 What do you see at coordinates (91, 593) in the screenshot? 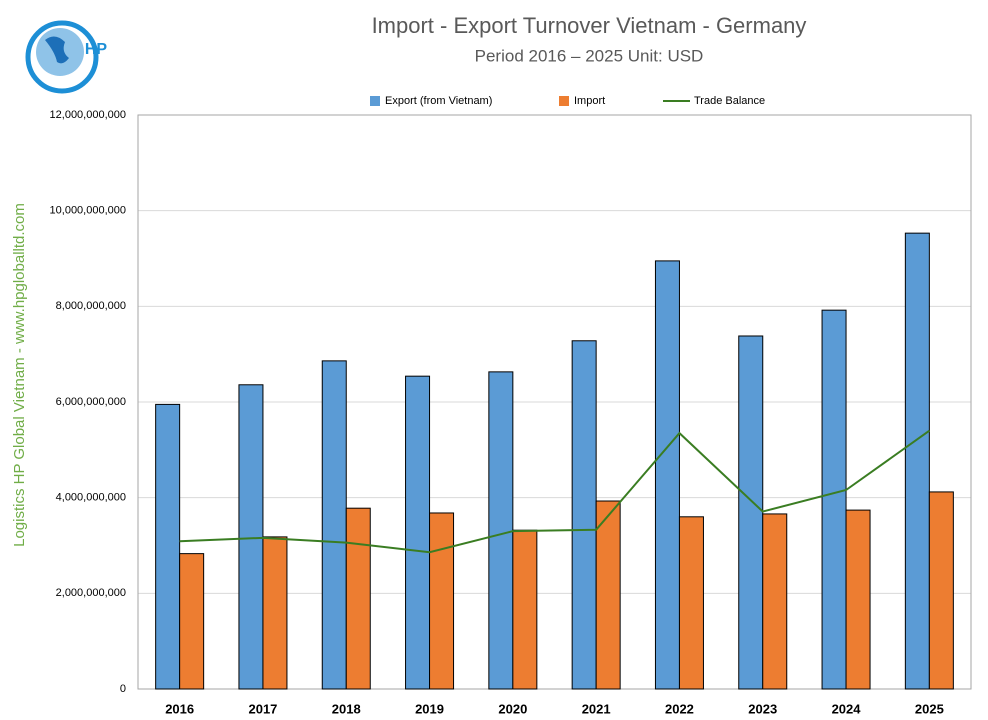
I see `y-tick-label: 2,000,000,000` at bounding box center [91, 593].